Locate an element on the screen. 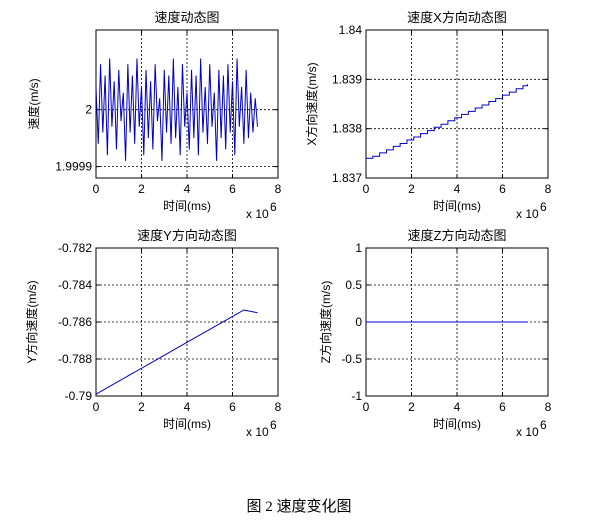 Image resolution: width=598 pixels, height=529 pixels. y-tick-label: 1.839 is located at coordinates (347, 79).